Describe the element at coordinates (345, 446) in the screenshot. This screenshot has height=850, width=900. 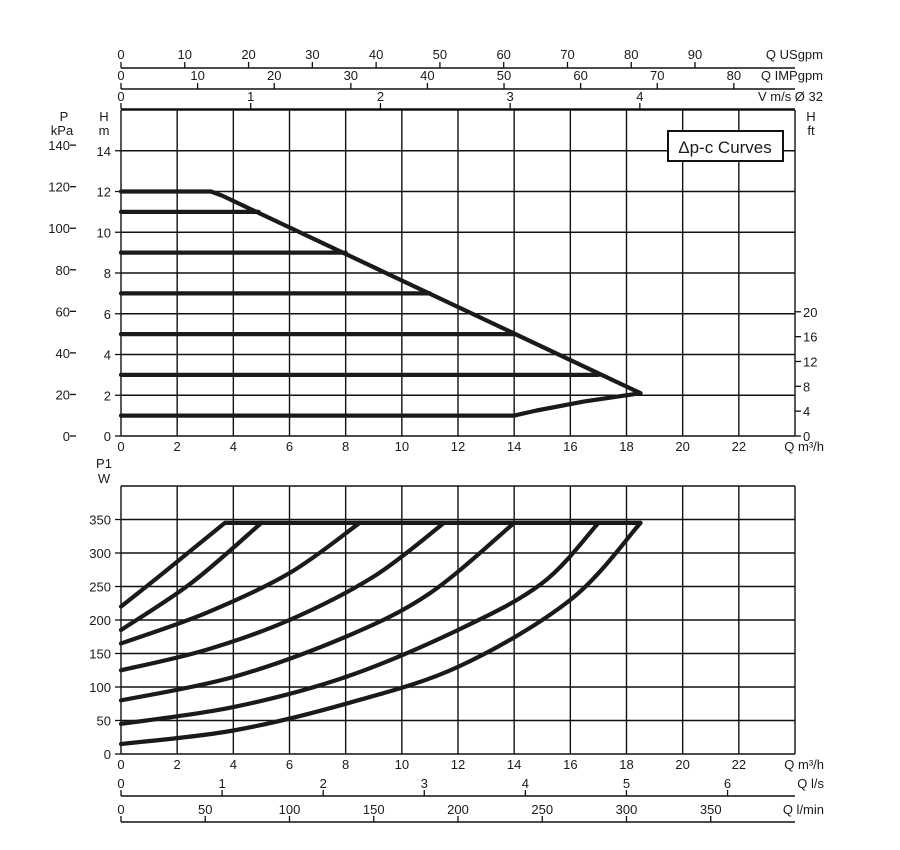
I see `x-tick-label: 8` at that location.